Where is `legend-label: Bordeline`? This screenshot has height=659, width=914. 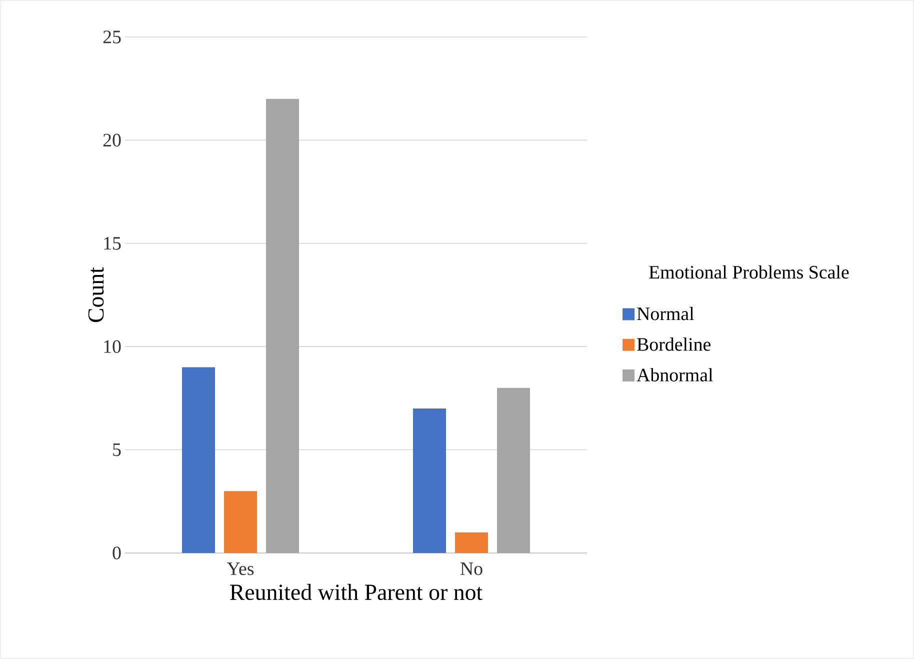 legend-label: Bordeline is located at coordinates (674, 344).